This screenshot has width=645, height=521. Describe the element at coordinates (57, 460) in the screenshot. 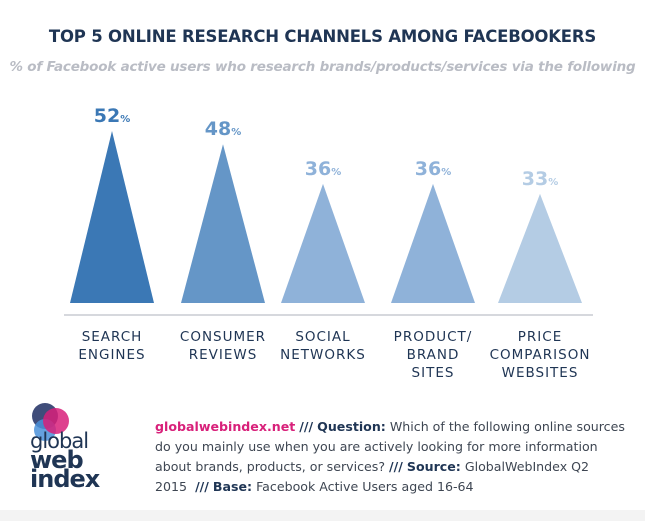

I see `logo-word-web: web` at that location.